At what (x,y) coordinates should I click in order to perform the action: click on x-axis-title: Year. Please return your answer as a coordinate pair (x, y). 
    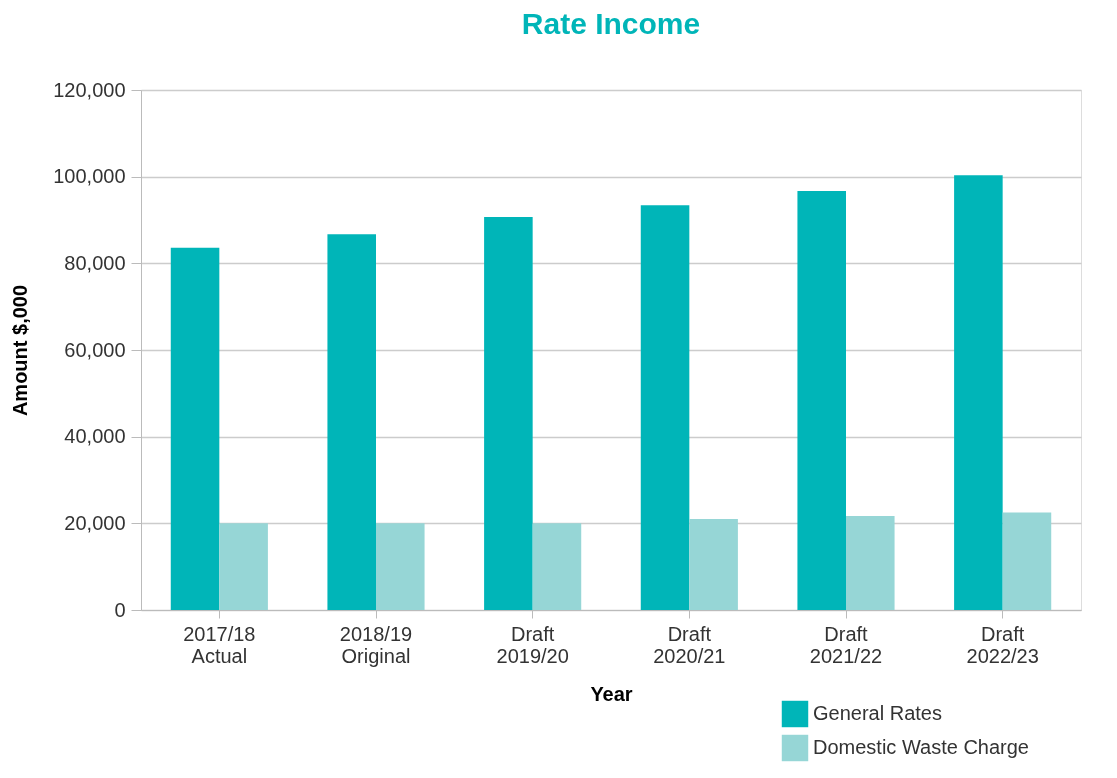
    Looking at the image, I should click on (611, 693).